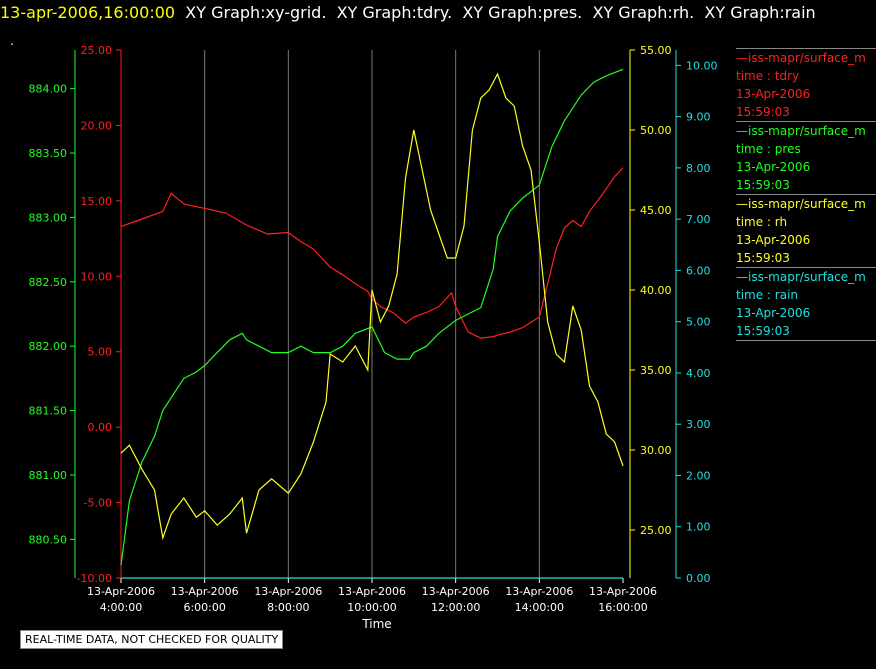 Image resolution: width=876 pixels, height=669 pixels. Describe the element at coordinates (643, 12) in the screenshot. I see `graph-title-rh: XY Graph:rh.` at that location.